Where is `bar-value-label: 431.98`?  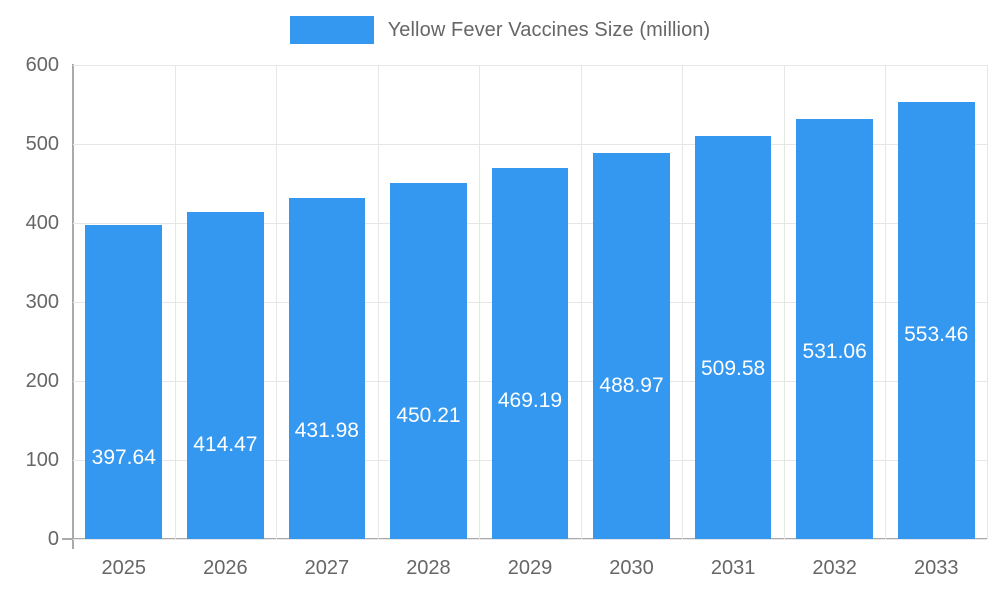 bar-value-label: 431.98 is located at coordinates (326, 430).